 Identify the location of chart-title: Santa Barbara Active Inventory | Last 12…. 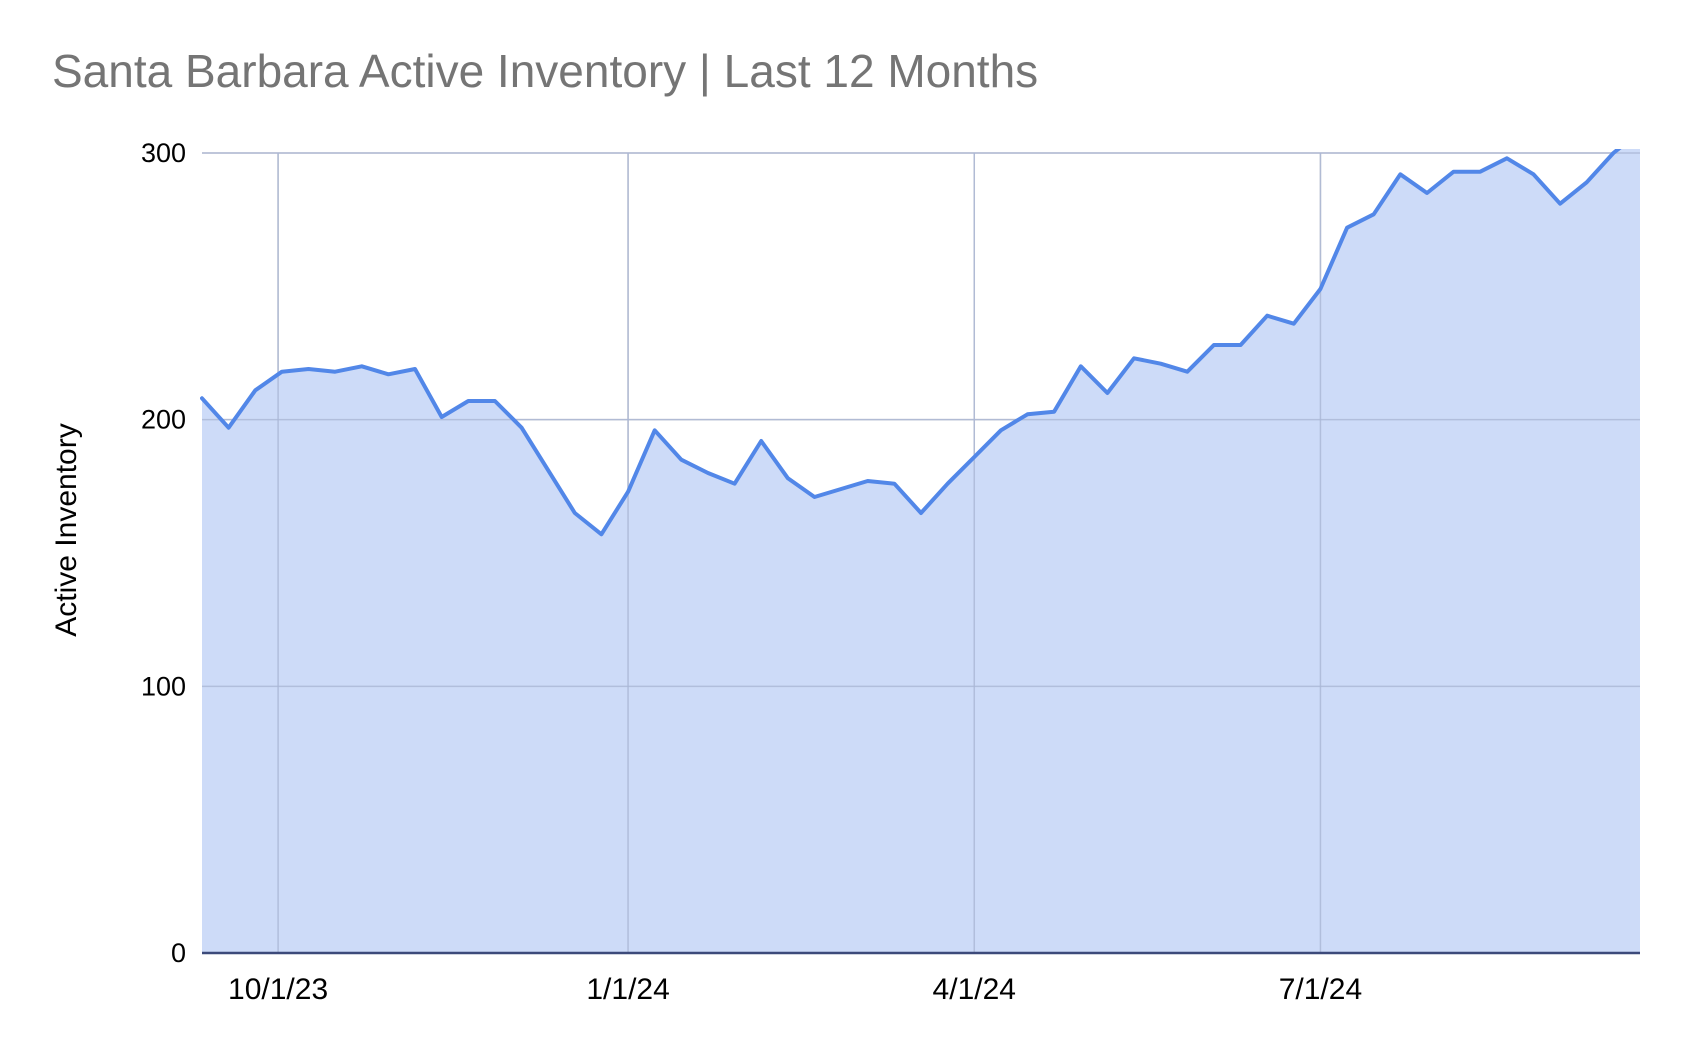
(545, 71).